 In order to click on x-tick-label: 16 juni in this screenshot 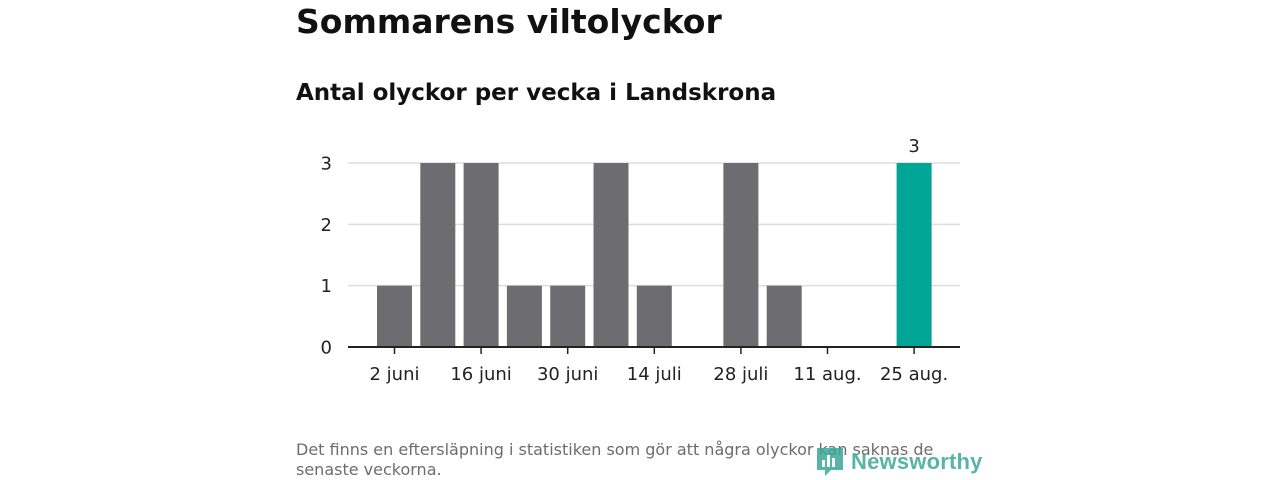, I will do `click(480, 374)`.